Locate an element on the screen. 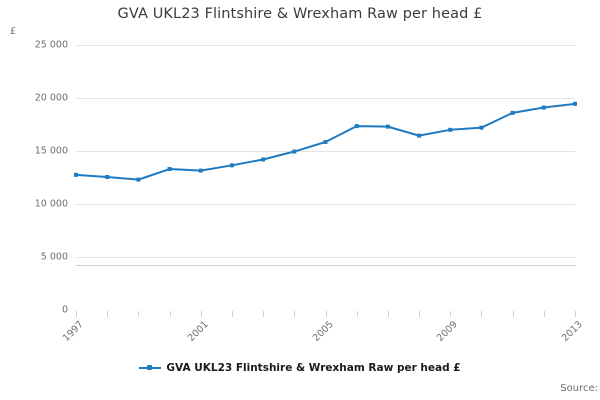  x-axis-line is located at coordinates (326, 265).